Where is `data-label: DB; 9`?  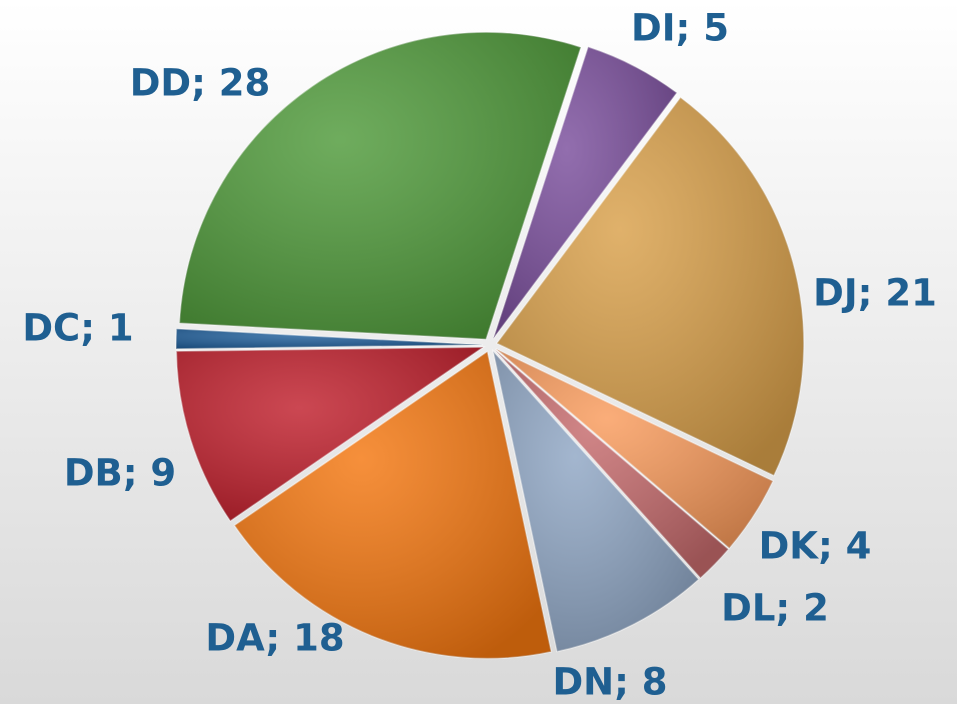
data-label: DB; 9 is located at coordinates (120, 473).